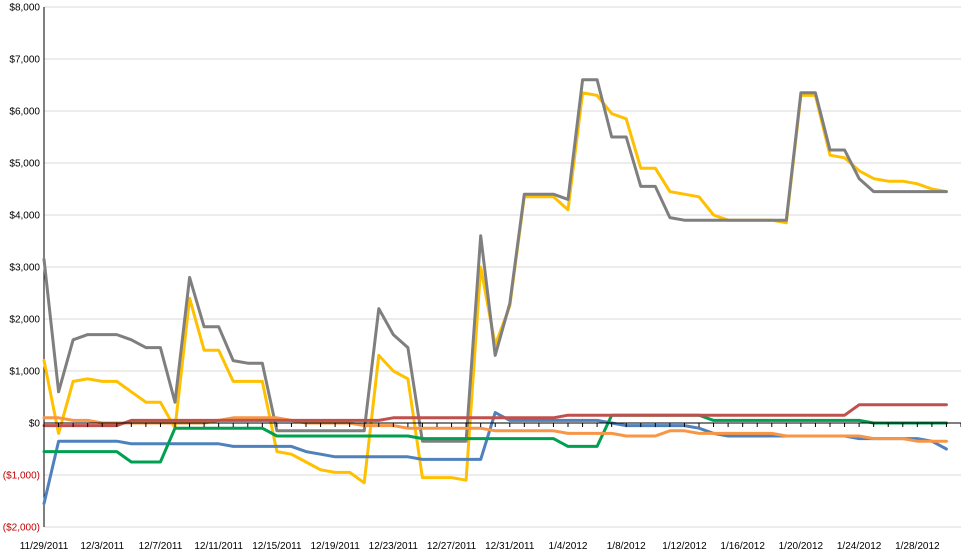  What do you see at coordinates (24, 372) in the screenshot?
I see `y-tick-label: $1,000` at bounding box center [24, 372].